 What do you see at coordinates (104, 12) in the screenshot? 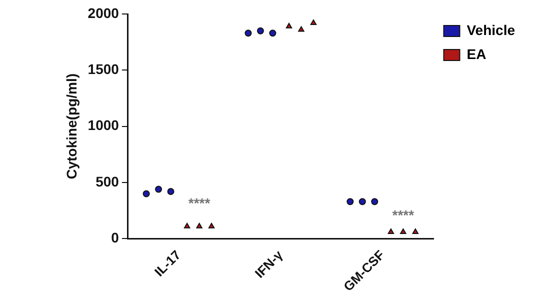
I see `y-tick-label: 2000` at bounding box center [104, 12].